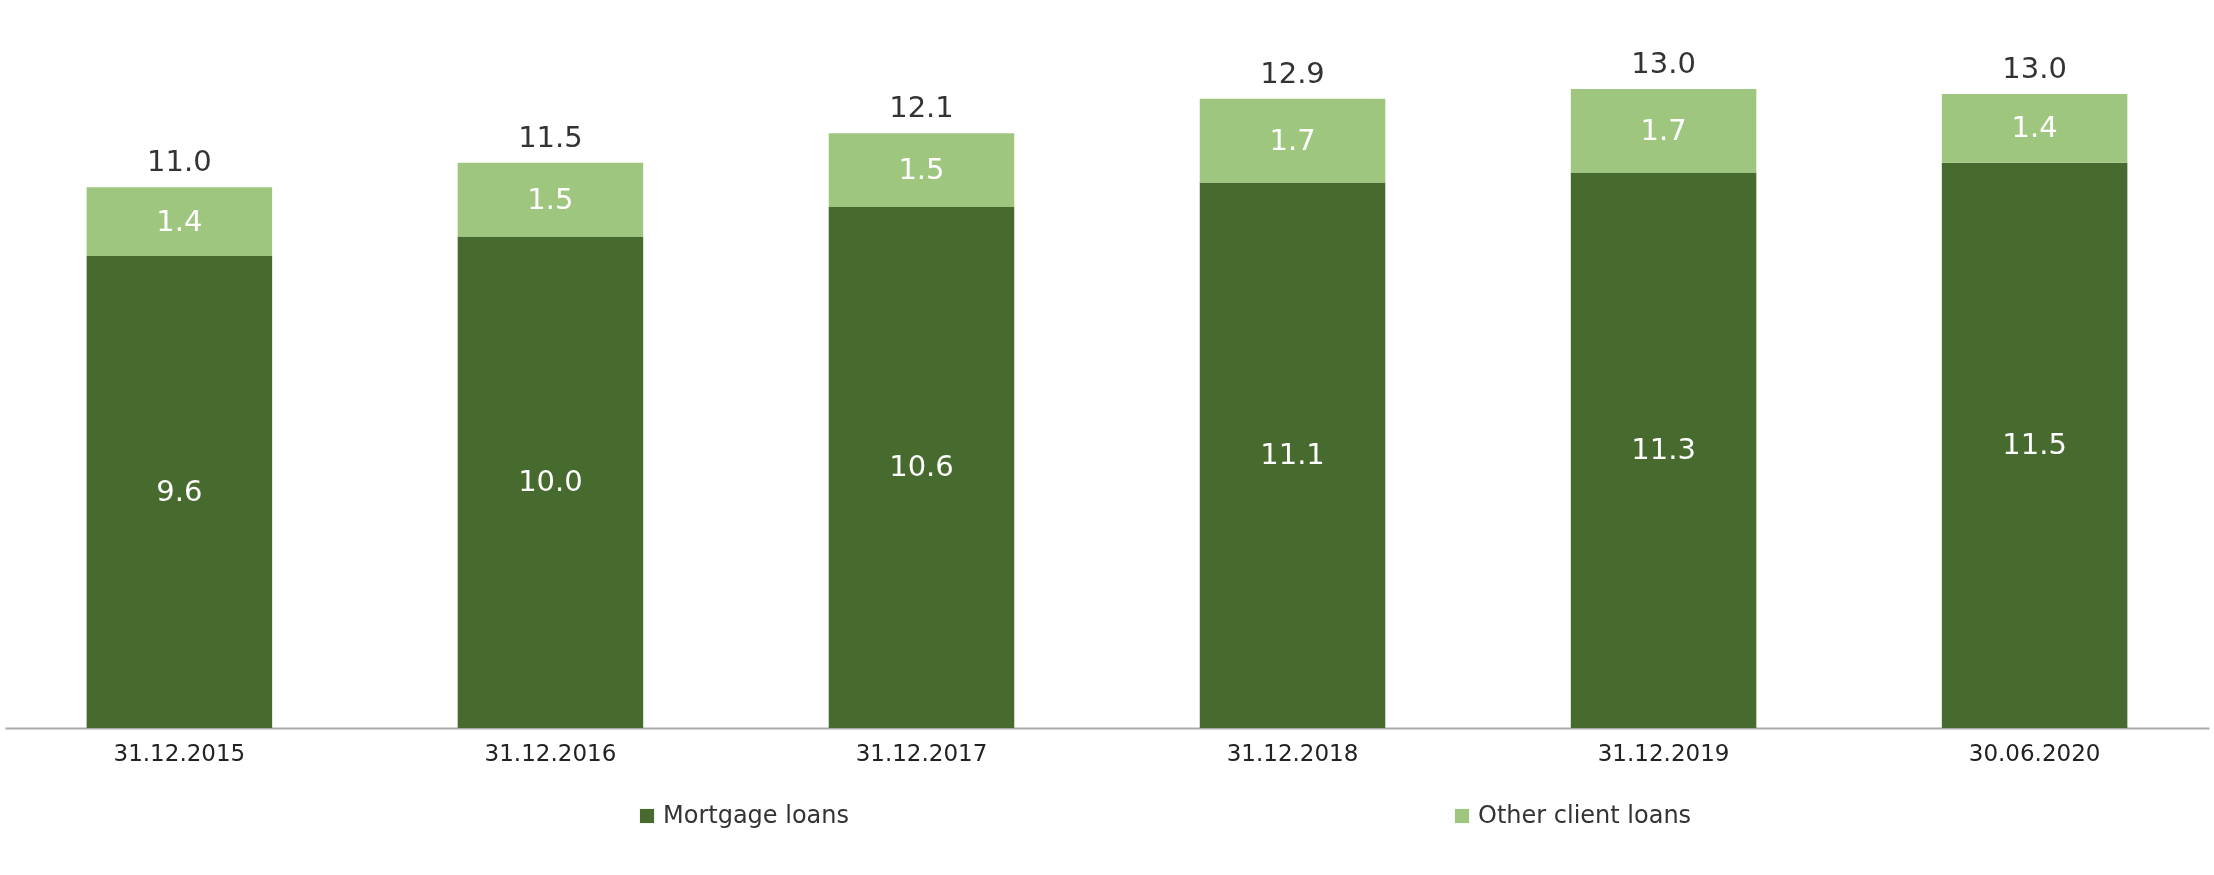 This screenshot has height=875, width=2214. What do you see at coordinates (179, 752) in the screenshot?
I see `x-tick-label: 31.12.2015` at bounding box center [179, 752].